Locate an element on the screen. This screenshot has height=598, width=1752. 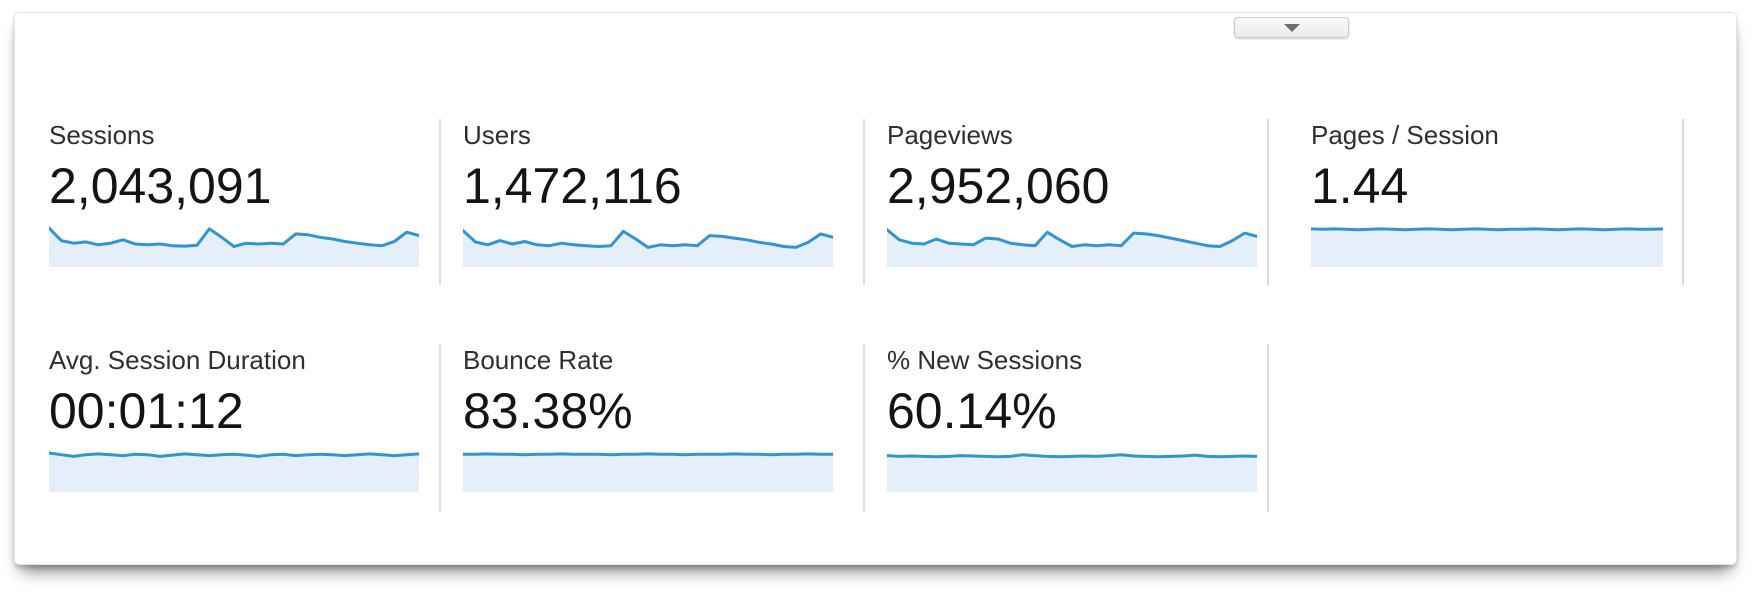
metric-card-pages-per-session: Pages / Session 1.44 is located at coordinates (1496, 193).